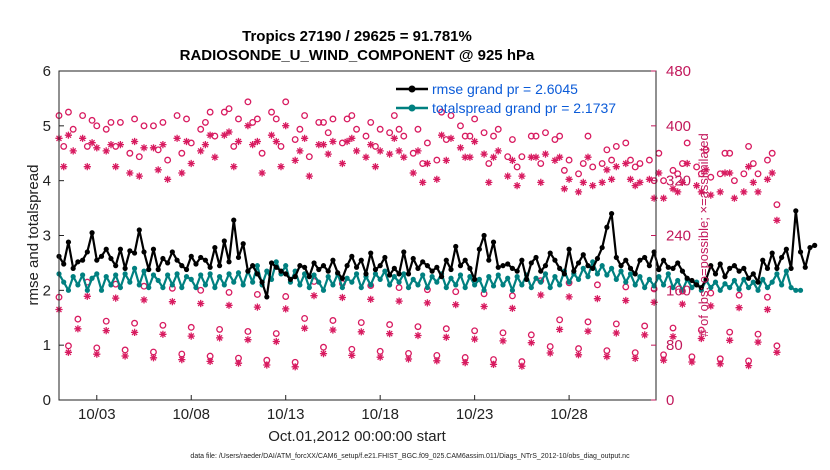  I want to click on legend-rmse-label: rmse grand pr = 2.6045, so click(505, 89).